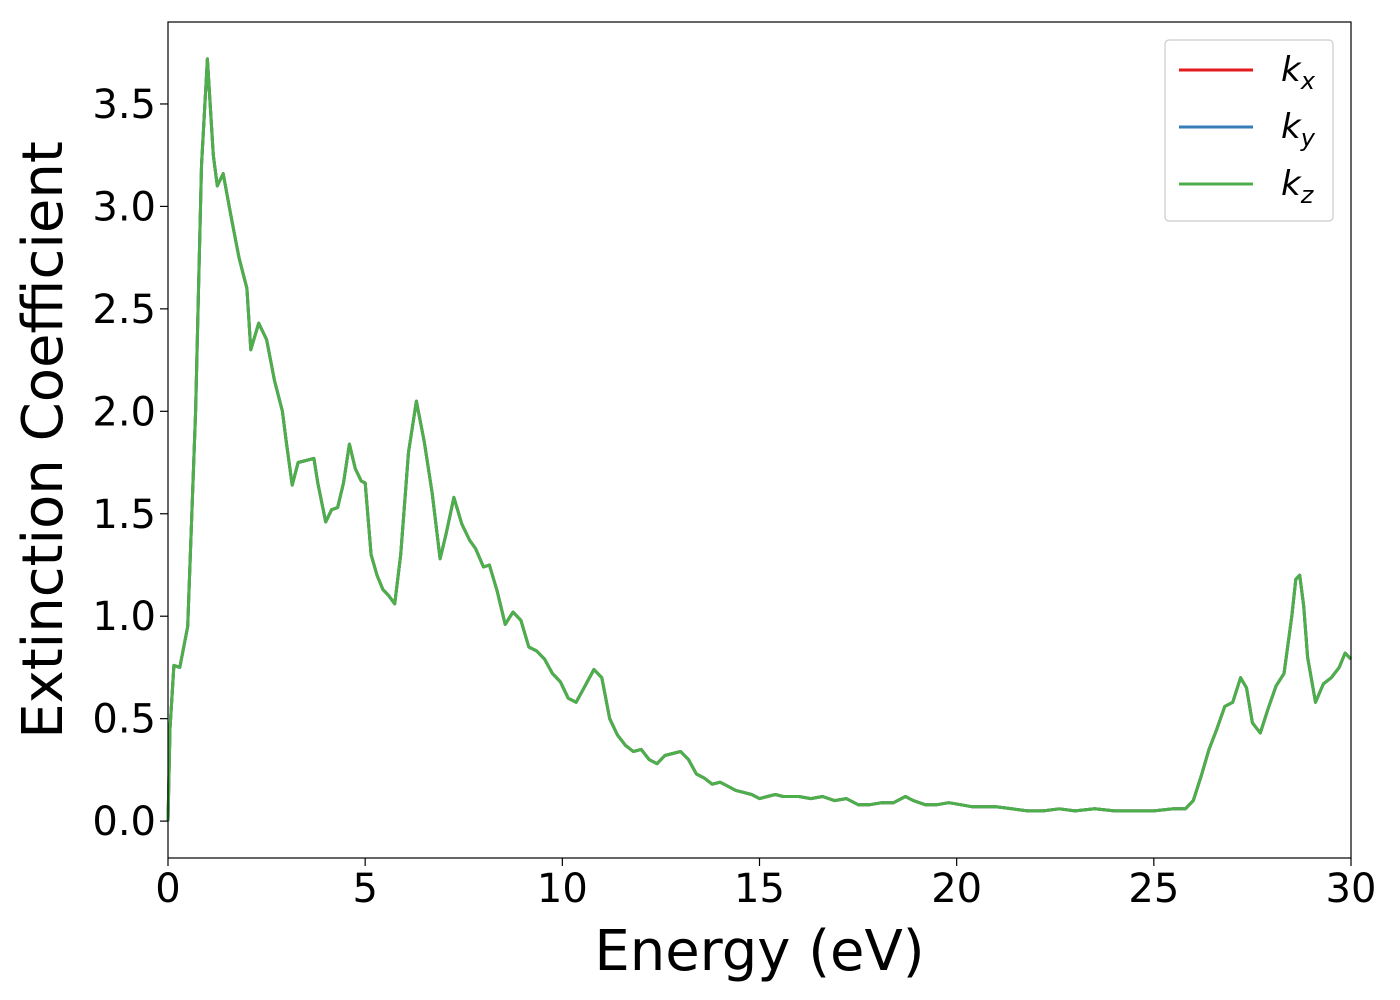 The height and width of the screenshot is (1000, 1400). I want to click on x-tick-label: 5, so click(364, 889).